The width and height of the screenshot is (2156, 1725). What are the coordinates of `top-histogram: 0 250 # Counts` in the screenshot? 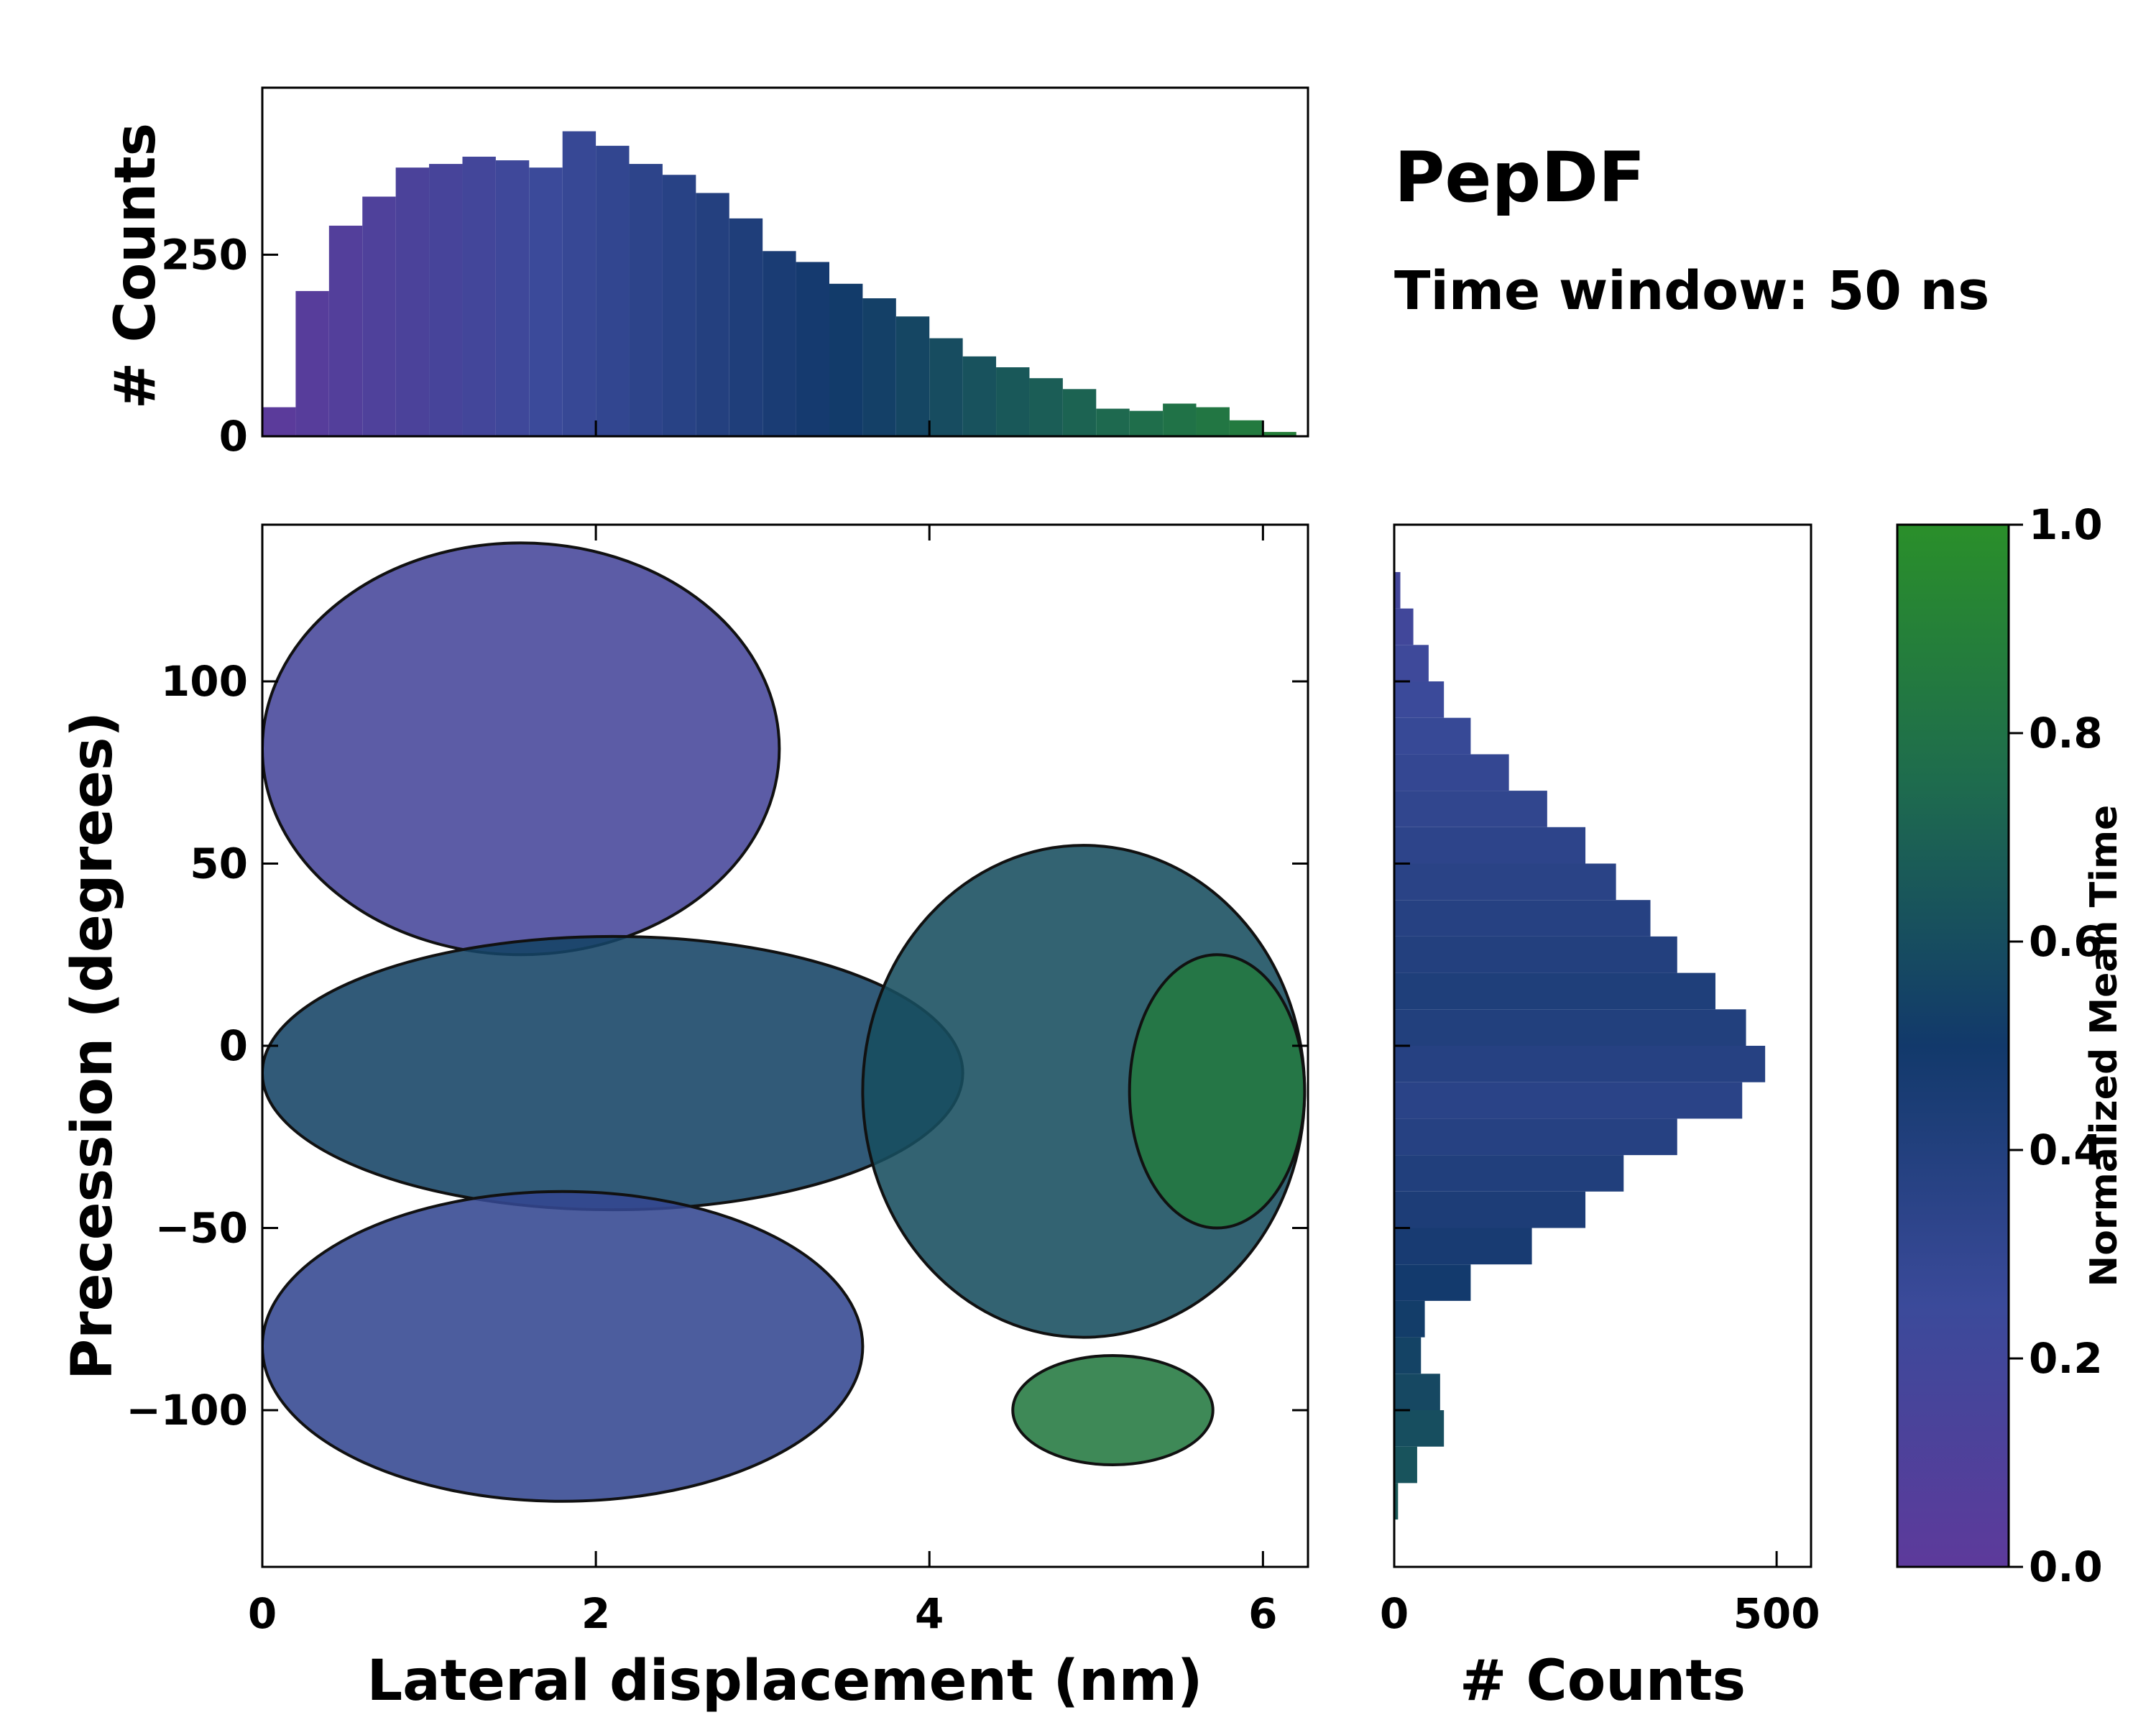 It's located at (706, 273).